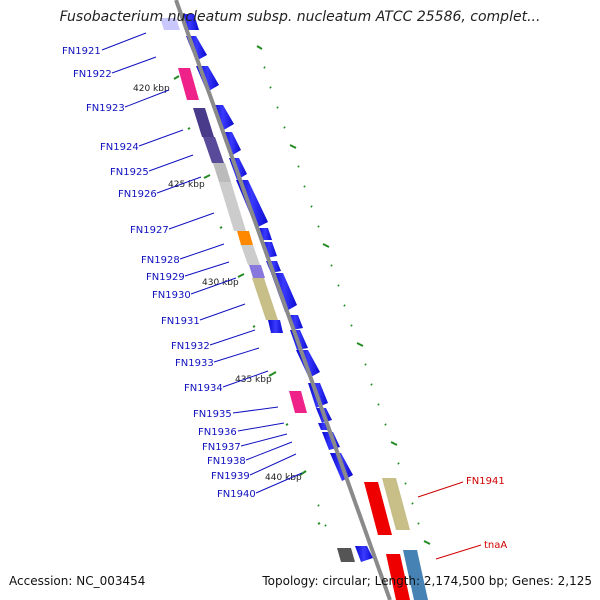 The image size is (600, 600). What do you see at coordinates (449, 520) in the screenshot?
I see `label-leader-lines-red` at bounding box center [449, 520].